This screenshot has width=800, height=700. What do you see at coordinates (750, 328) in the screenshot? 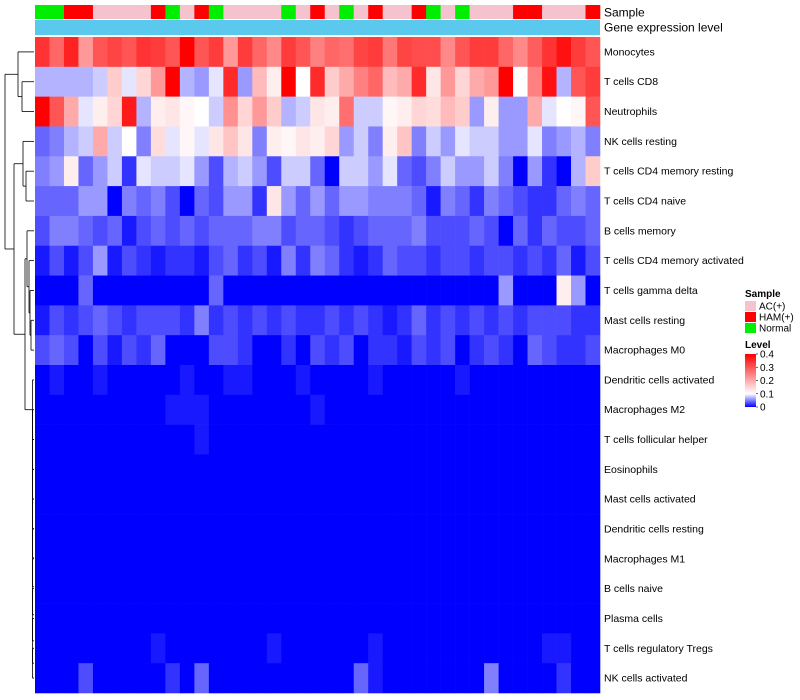
I see `sample-legend-swatch` at bounding box center [750, 328].